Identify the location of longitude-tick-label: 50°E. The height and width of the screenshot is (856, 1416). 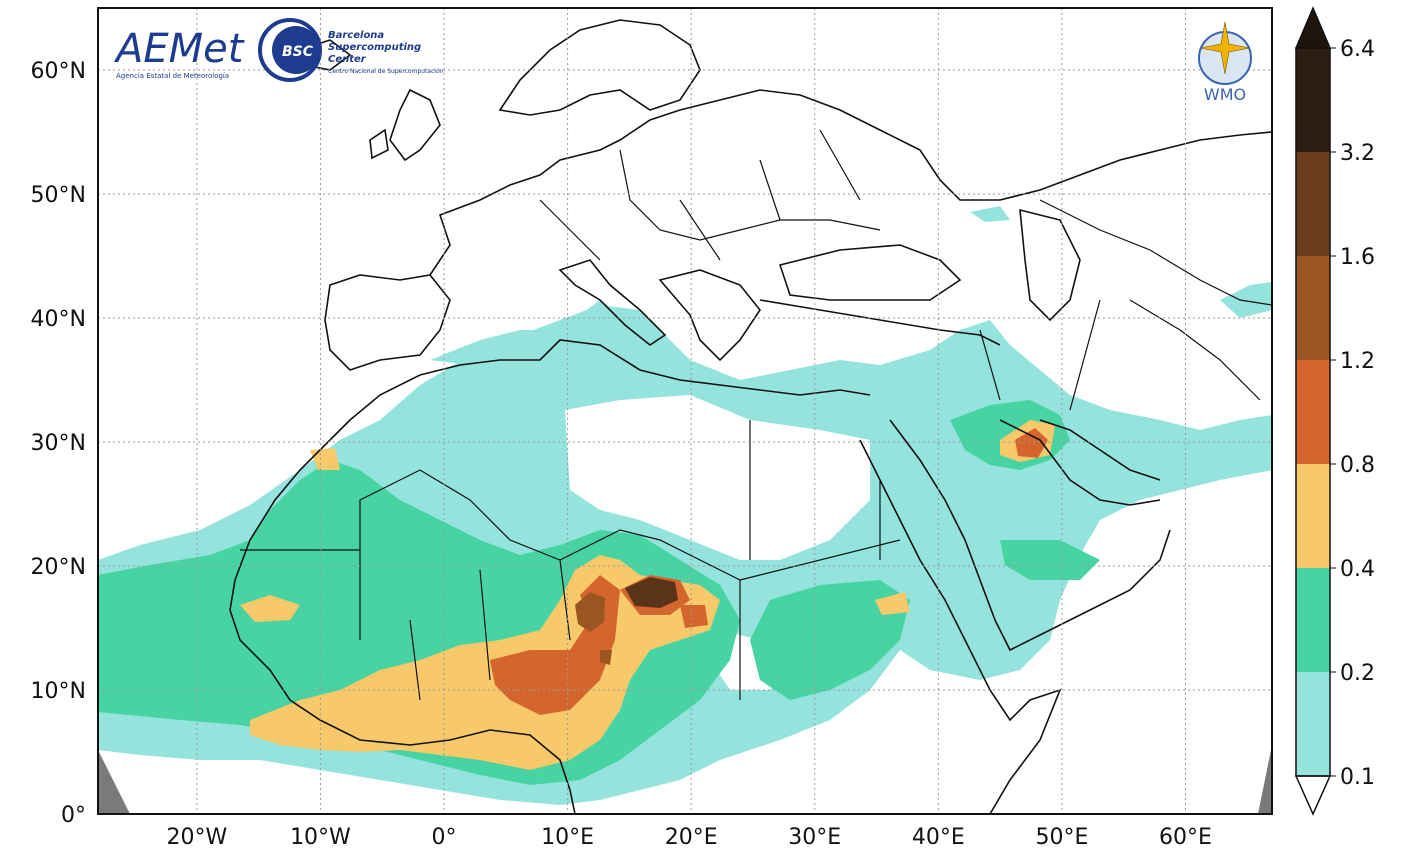
(1061, 837).